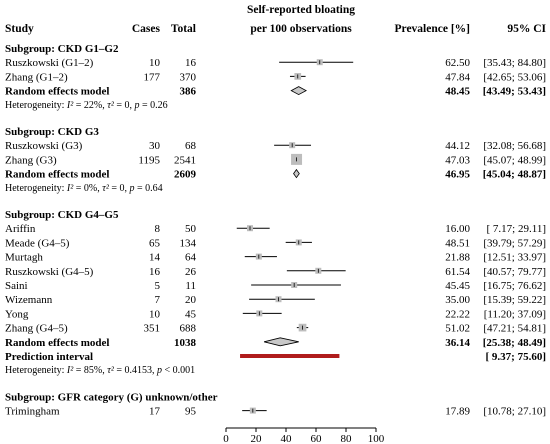 The height and width of the screenshot is (444, 550). Describe the element at coordinates (514, 272) in the screenshot. I see `ci-value: [40.57; 79.77]` at that location.